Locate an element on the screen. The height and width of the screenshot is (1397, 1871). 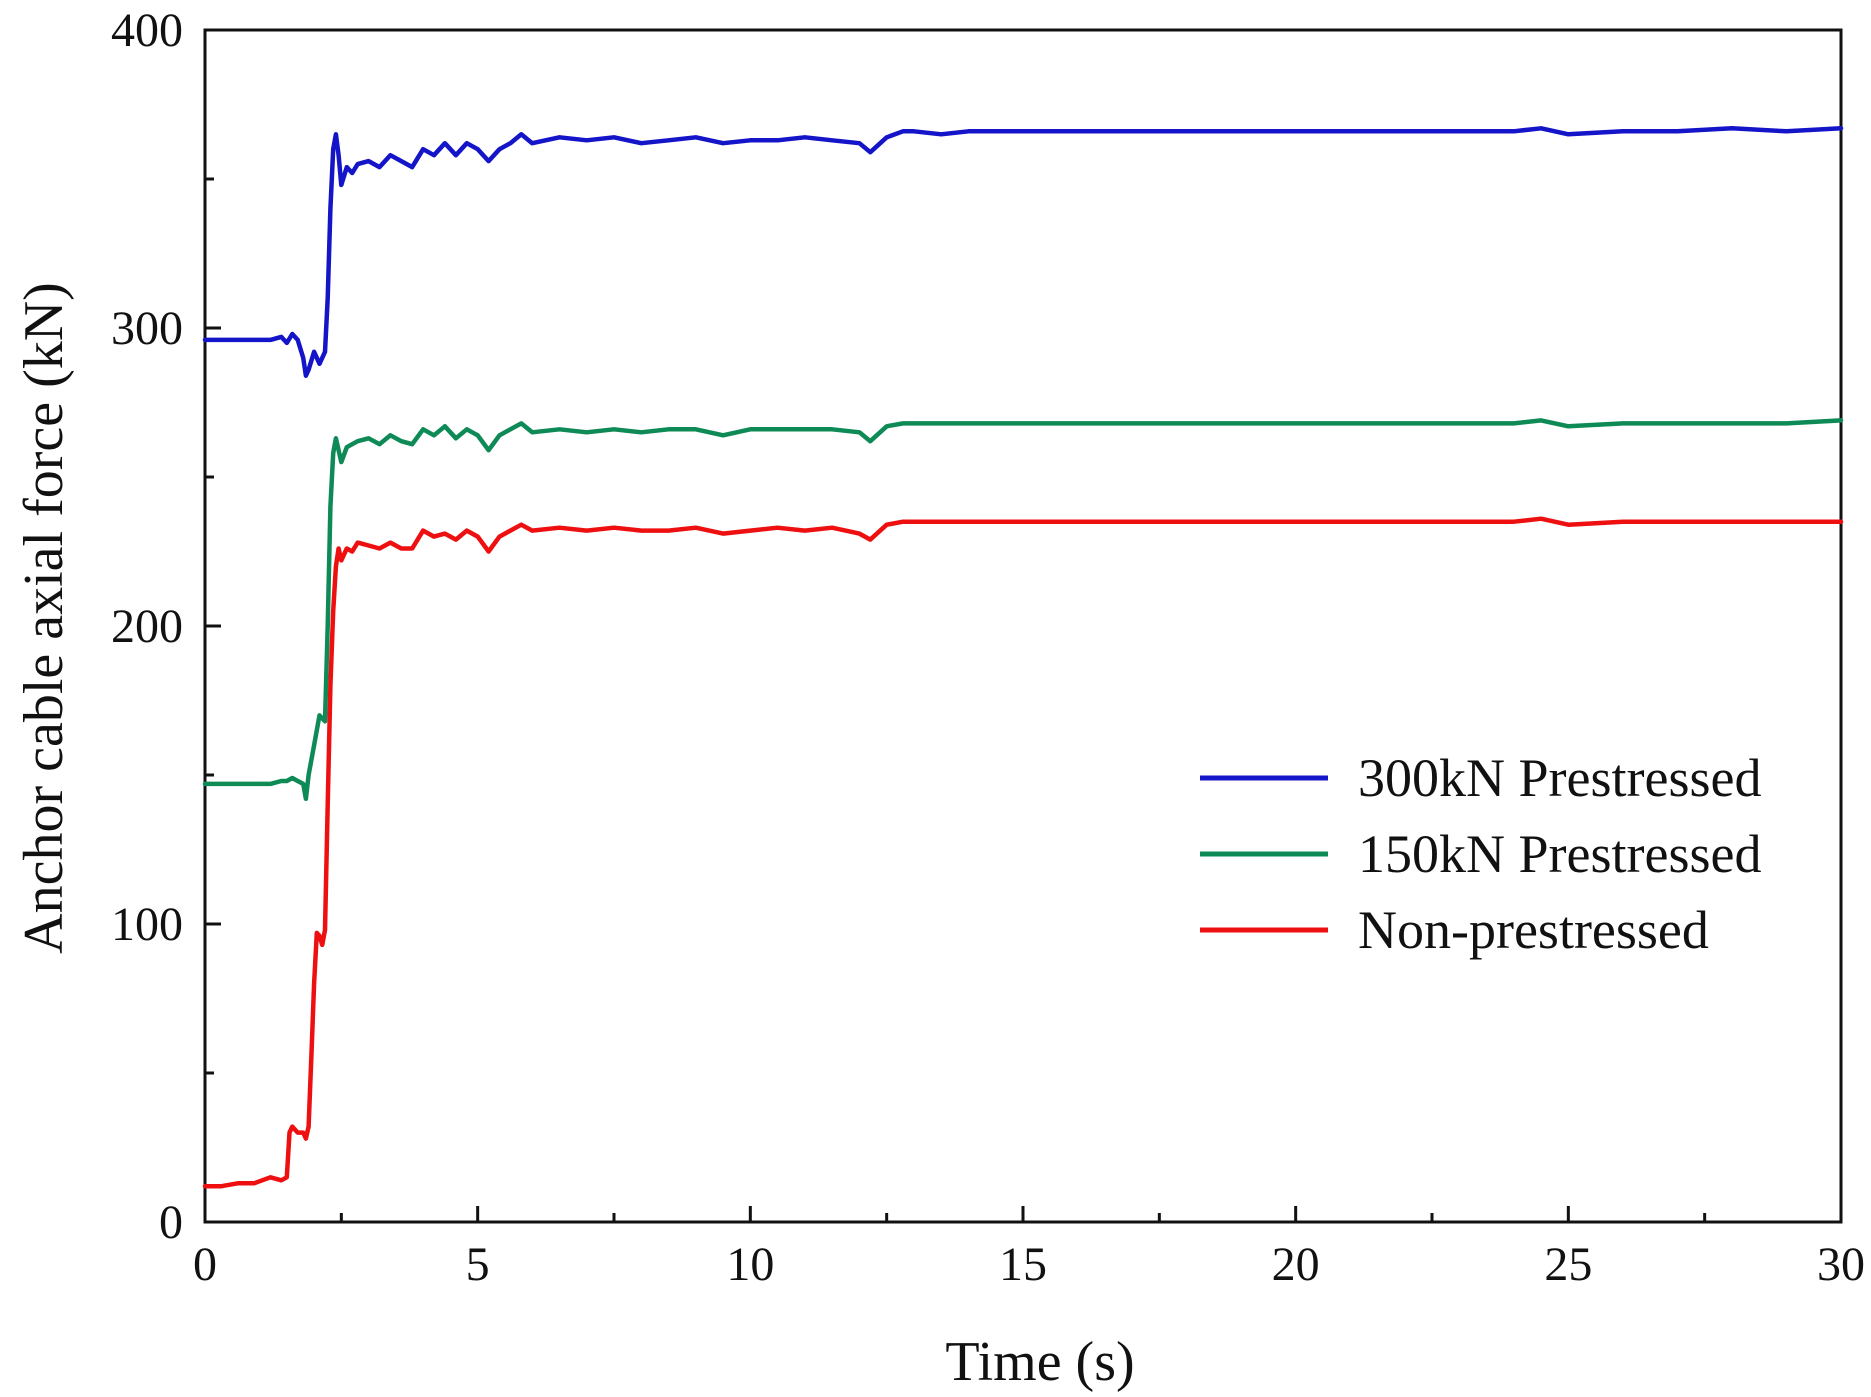
x-tick-label: 10 is located at coordinates (750, 1264).